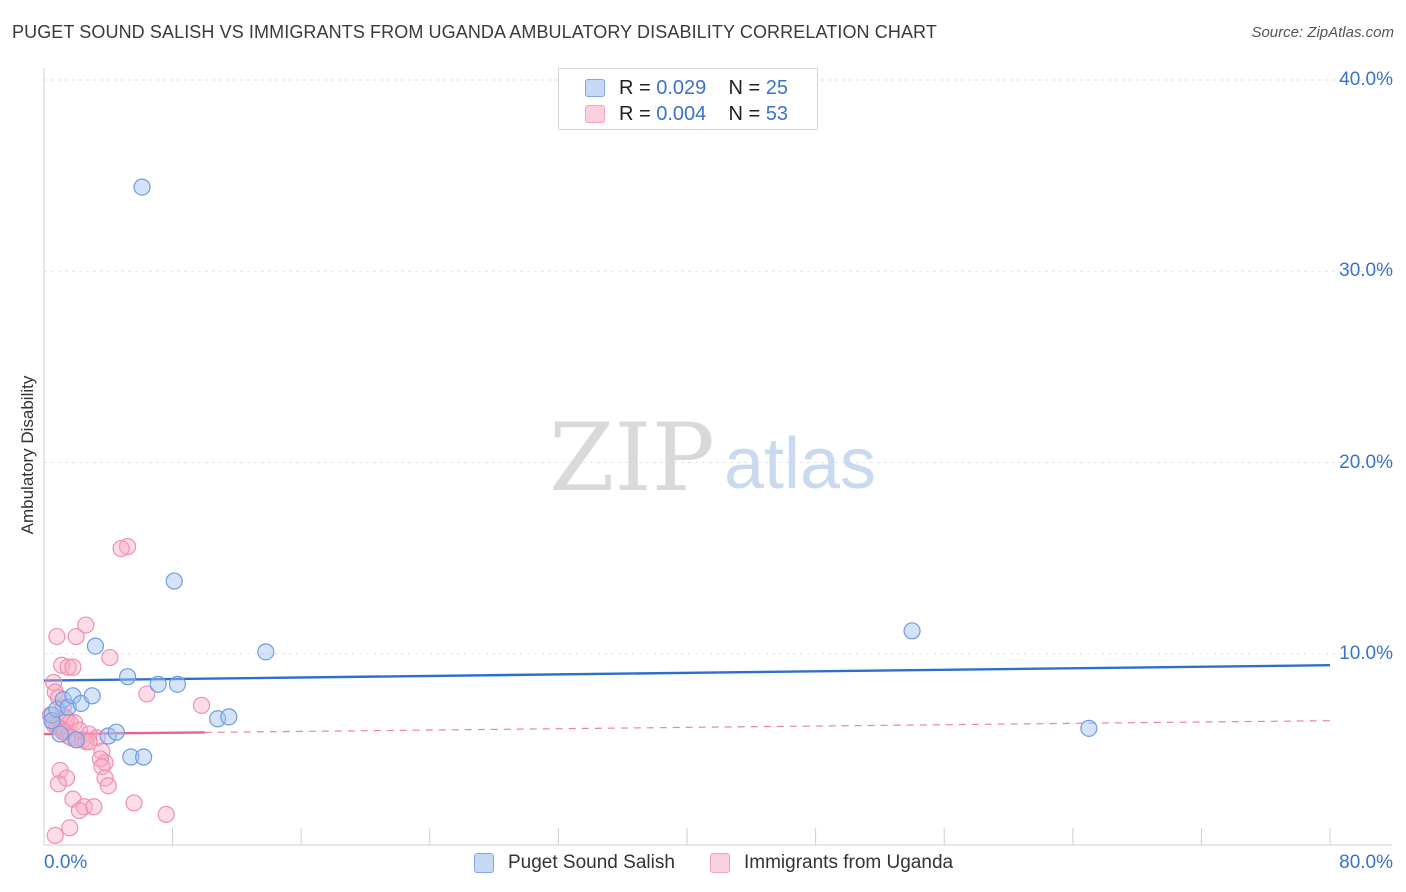 This screenshot has width=1406, height=892. What do you see at coordinates (595, 88) in the screenshot?
I see `legend-swatch-puget` at bounding box center [595, 88].